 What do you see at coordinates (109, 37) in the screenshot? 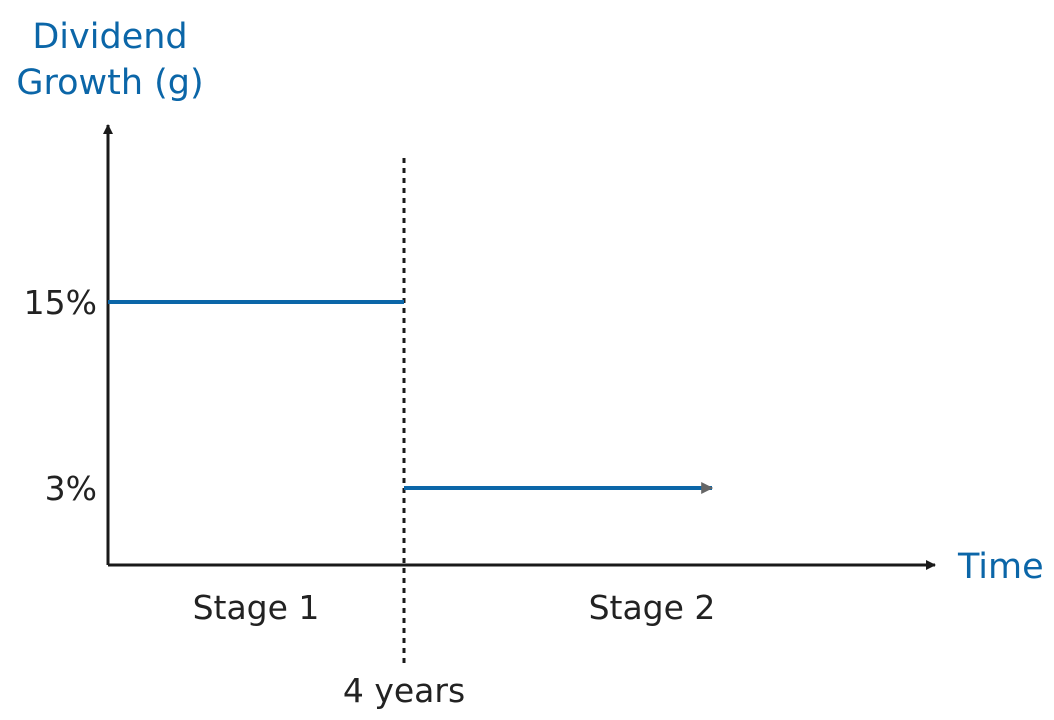
I see `y-axis-label-line-1: Dividend` at bounding box center [109, 37].